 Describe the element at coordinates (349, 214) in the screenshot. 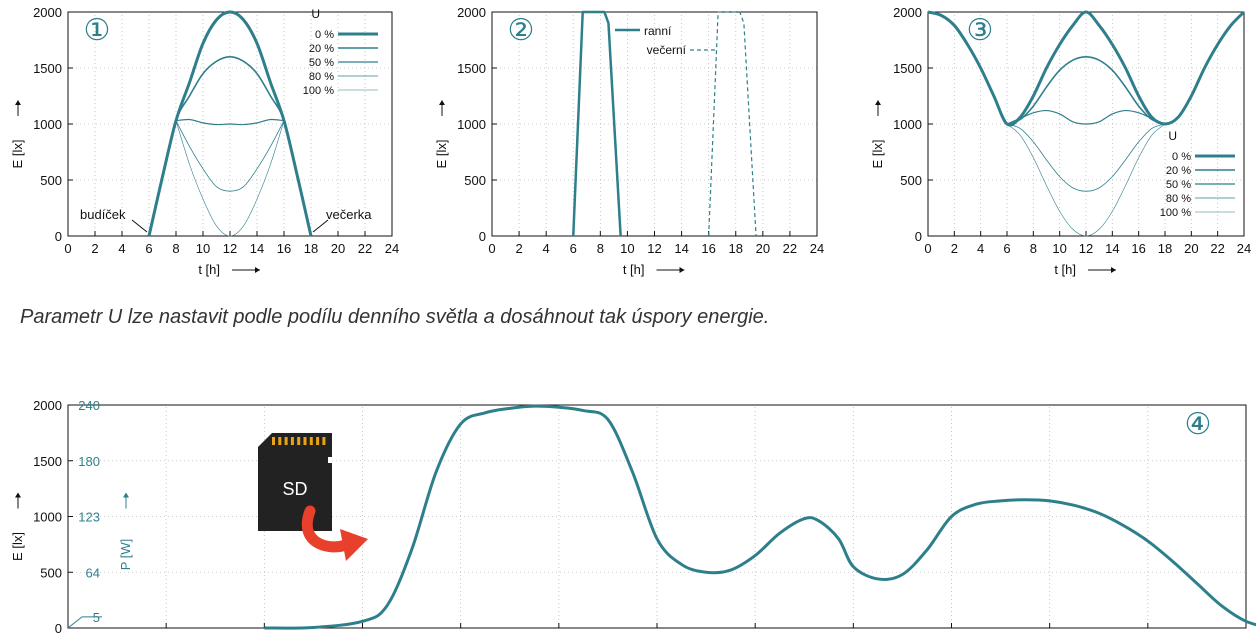

I see `annotation-label: večerka` at that location.